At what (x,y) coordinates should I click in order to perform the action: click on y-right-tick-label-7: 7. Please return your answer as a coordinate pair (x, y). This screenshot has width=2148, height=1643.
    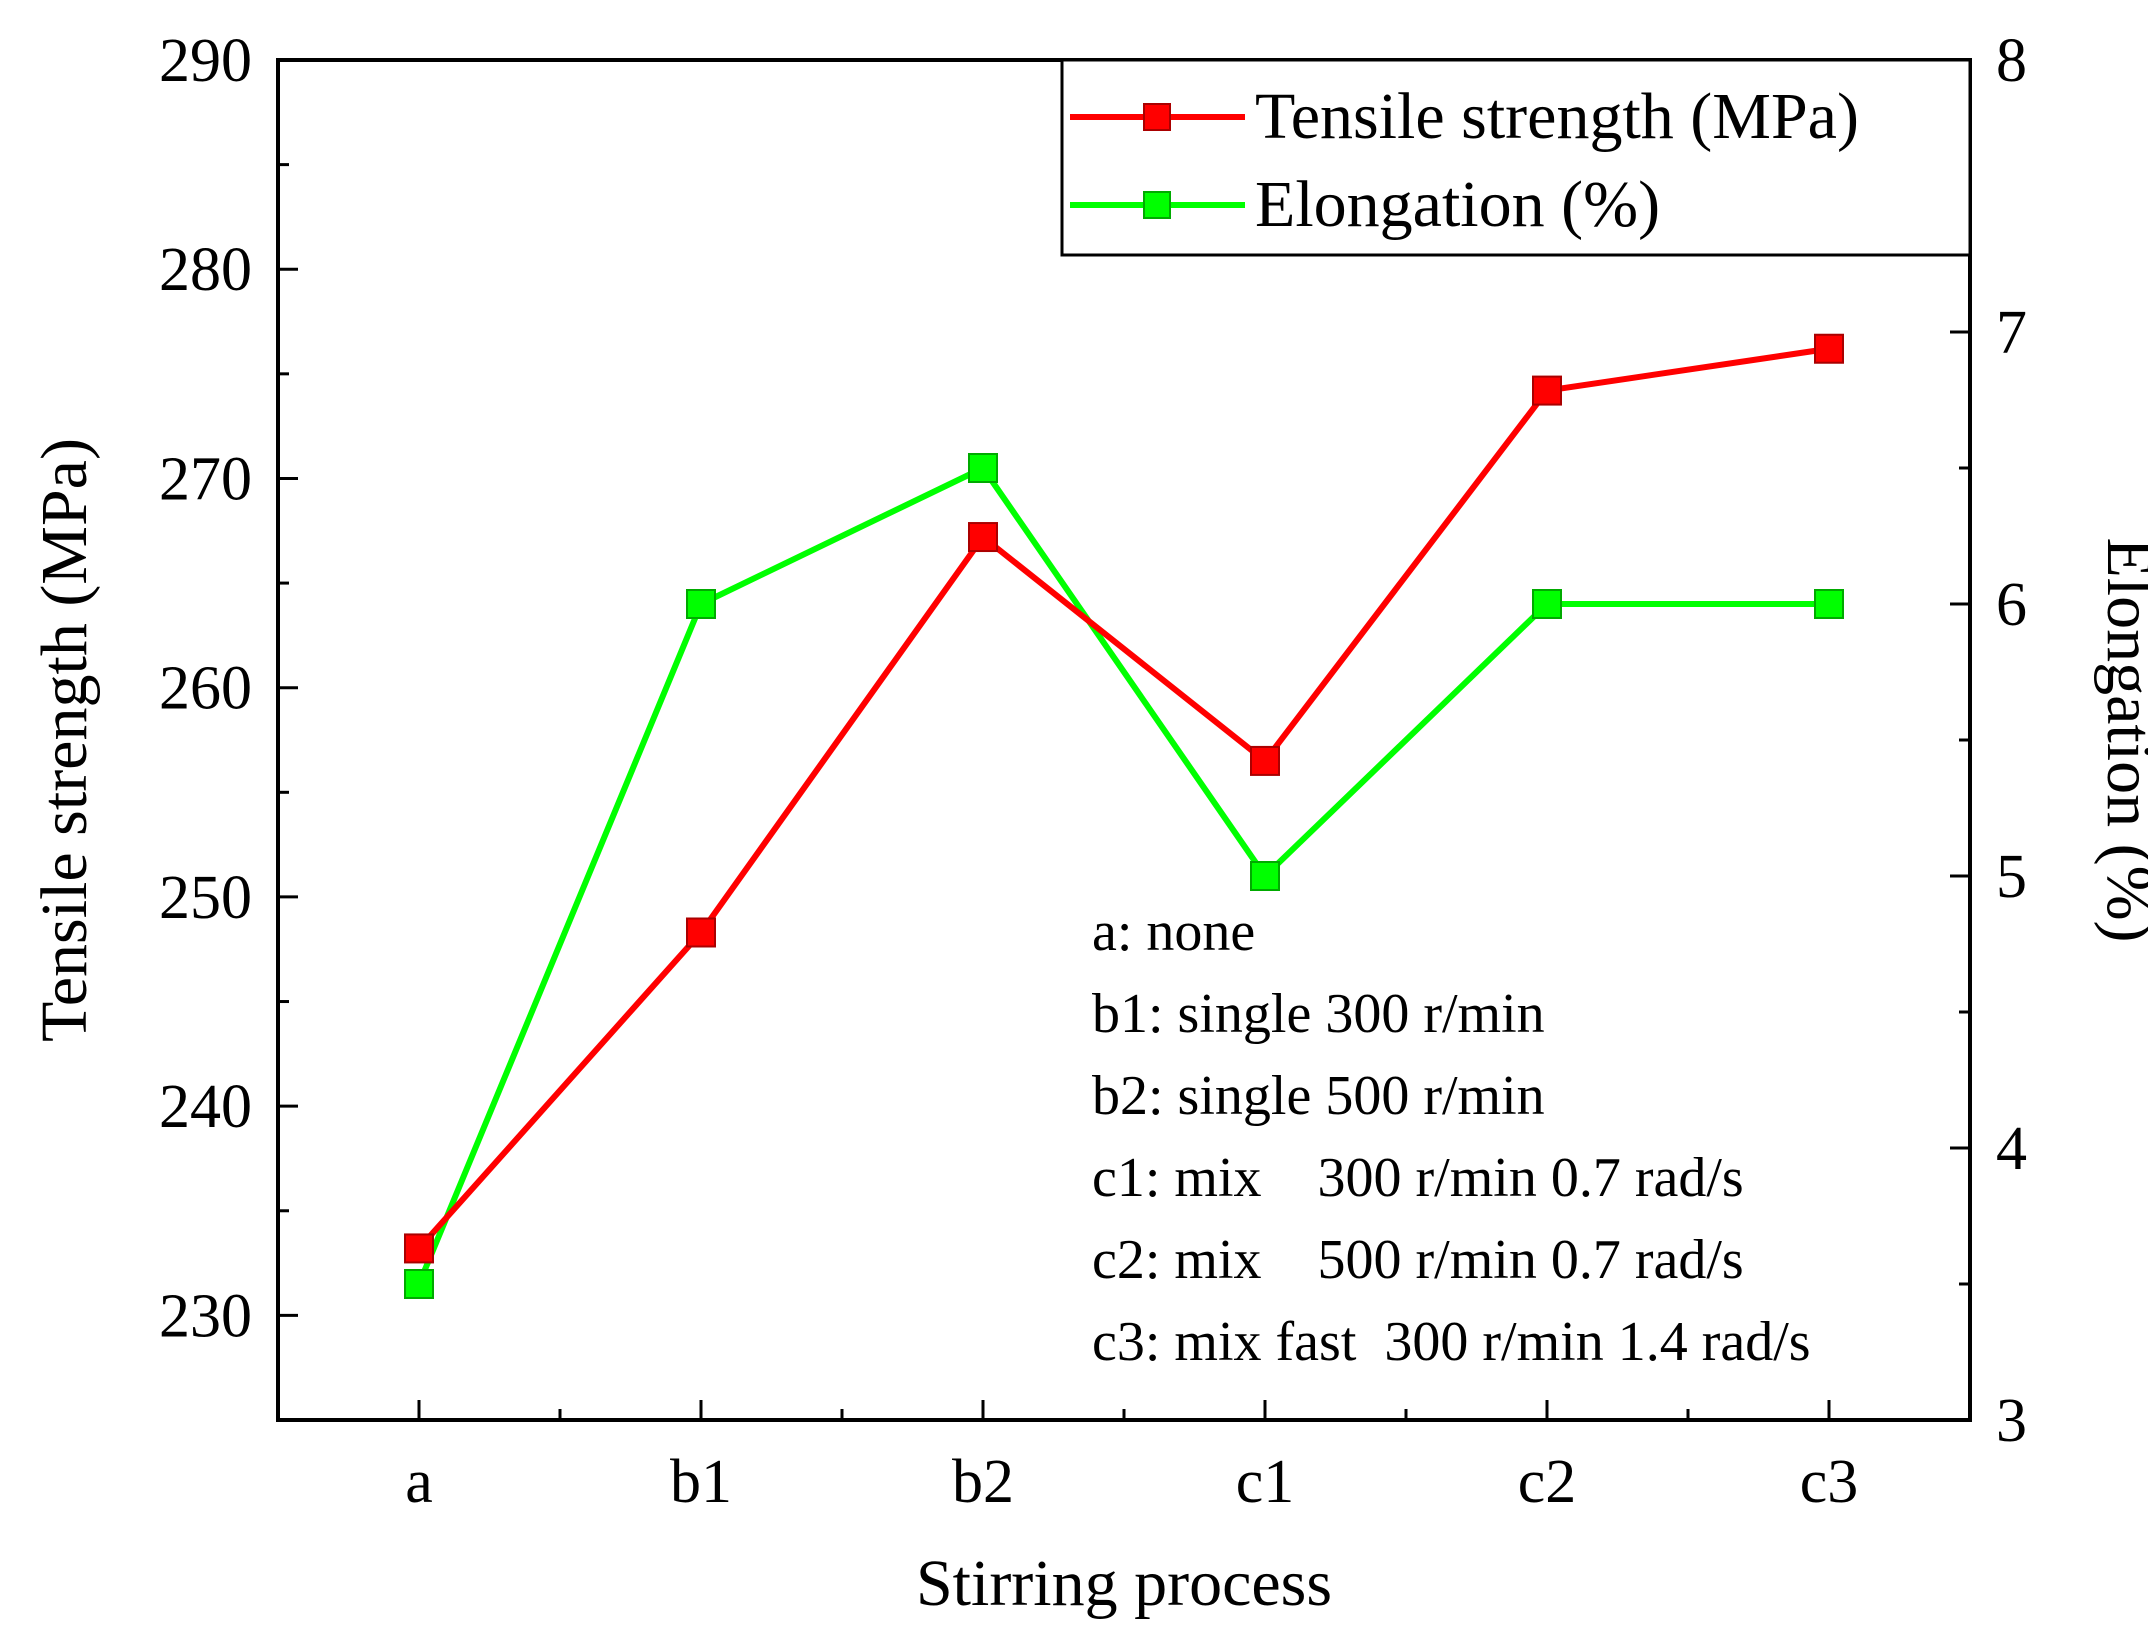
    Looking at the image, I should click on (2011, 333).